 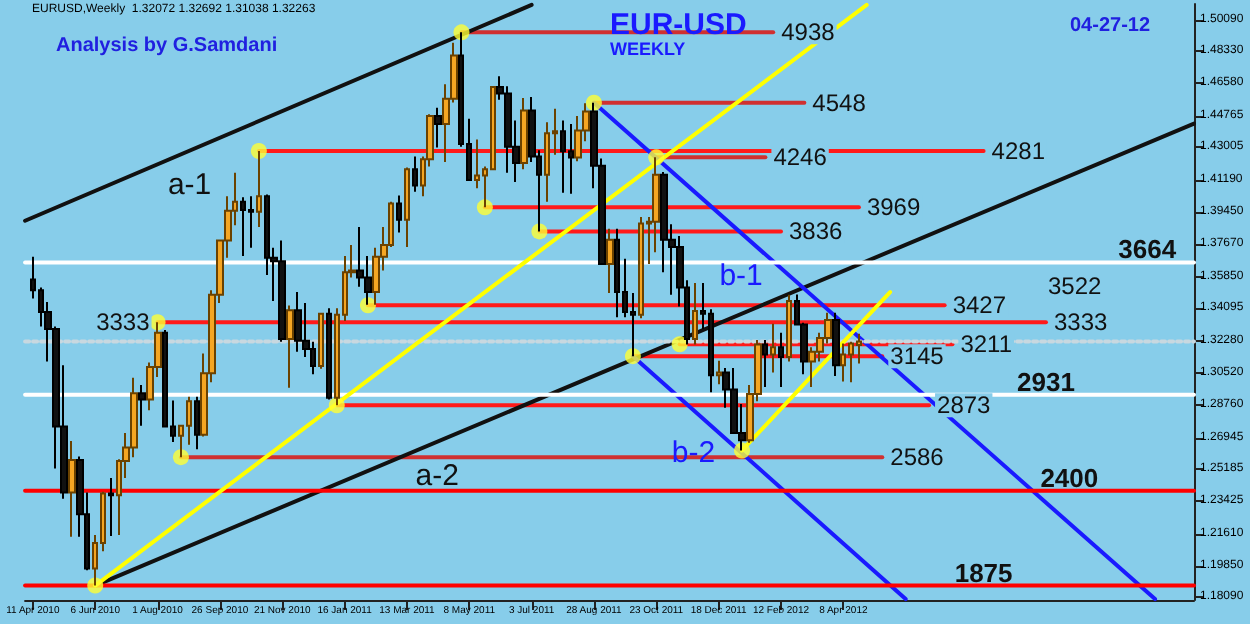 What do you see at coordinates (1148, 249) in the screenshot?
I see `annotation: 3664` at bounding box center [1148, 249].